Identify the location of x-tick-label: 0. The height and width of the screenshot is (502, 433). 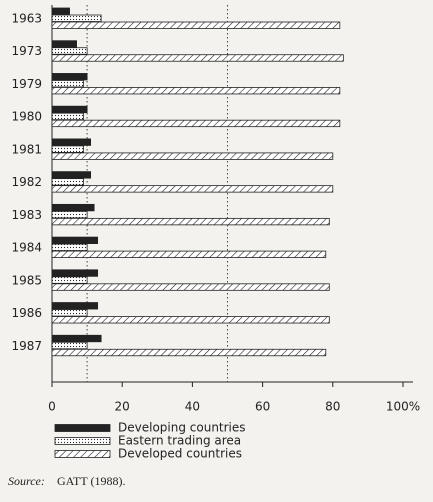
(52, 407).